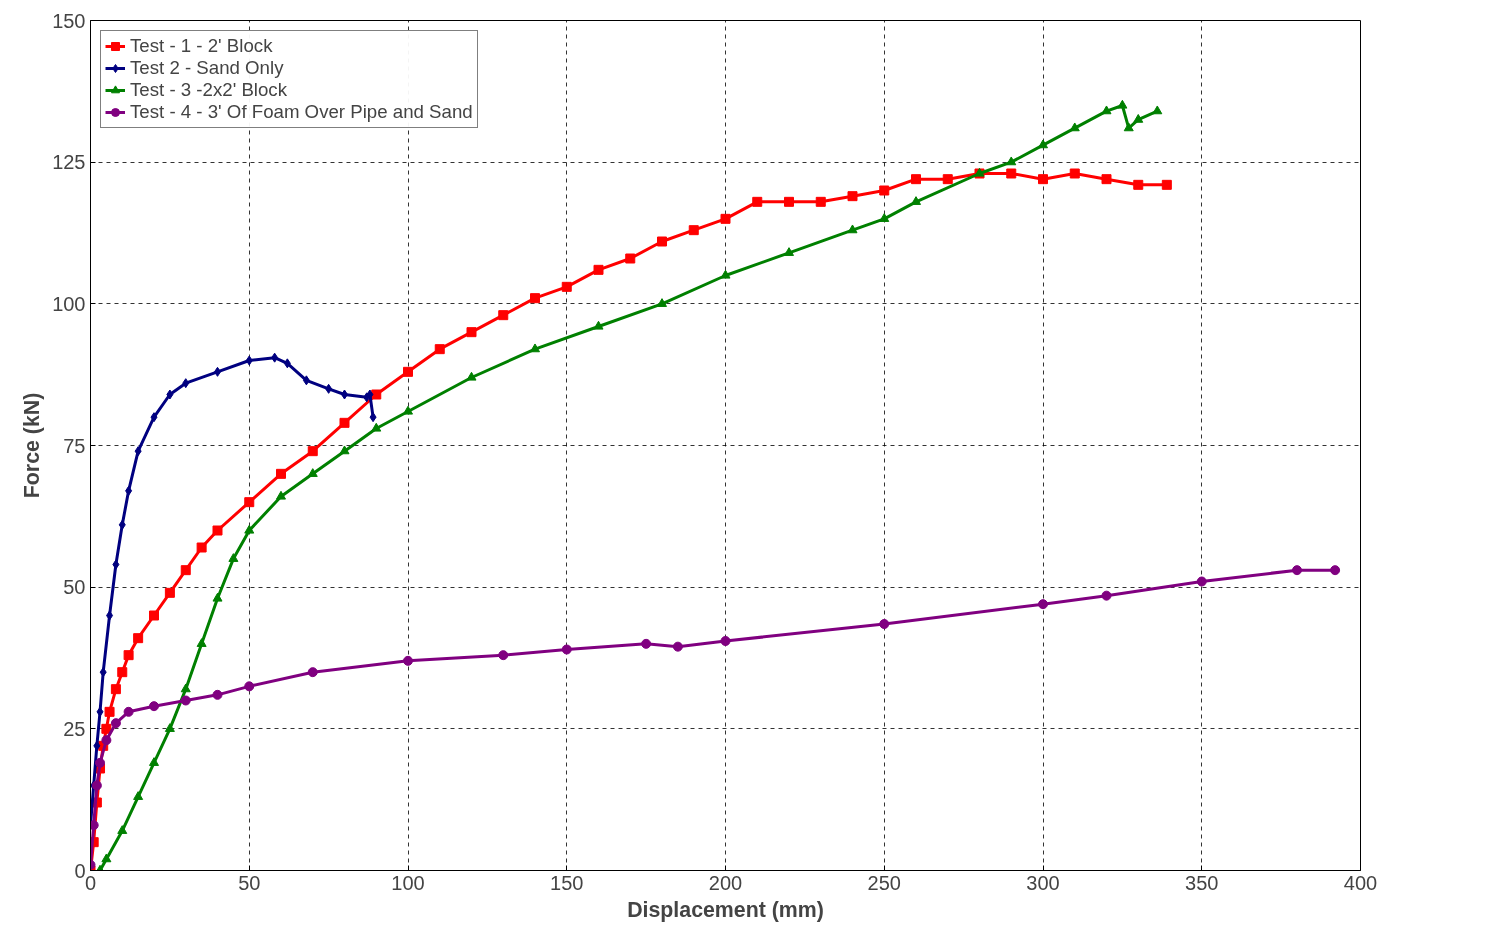 The width and height of the screenshot is (1487, 949). Describe the element at coordinates (1360, 882) in the screenshot. I see `x-tick-label: 400` at that location.